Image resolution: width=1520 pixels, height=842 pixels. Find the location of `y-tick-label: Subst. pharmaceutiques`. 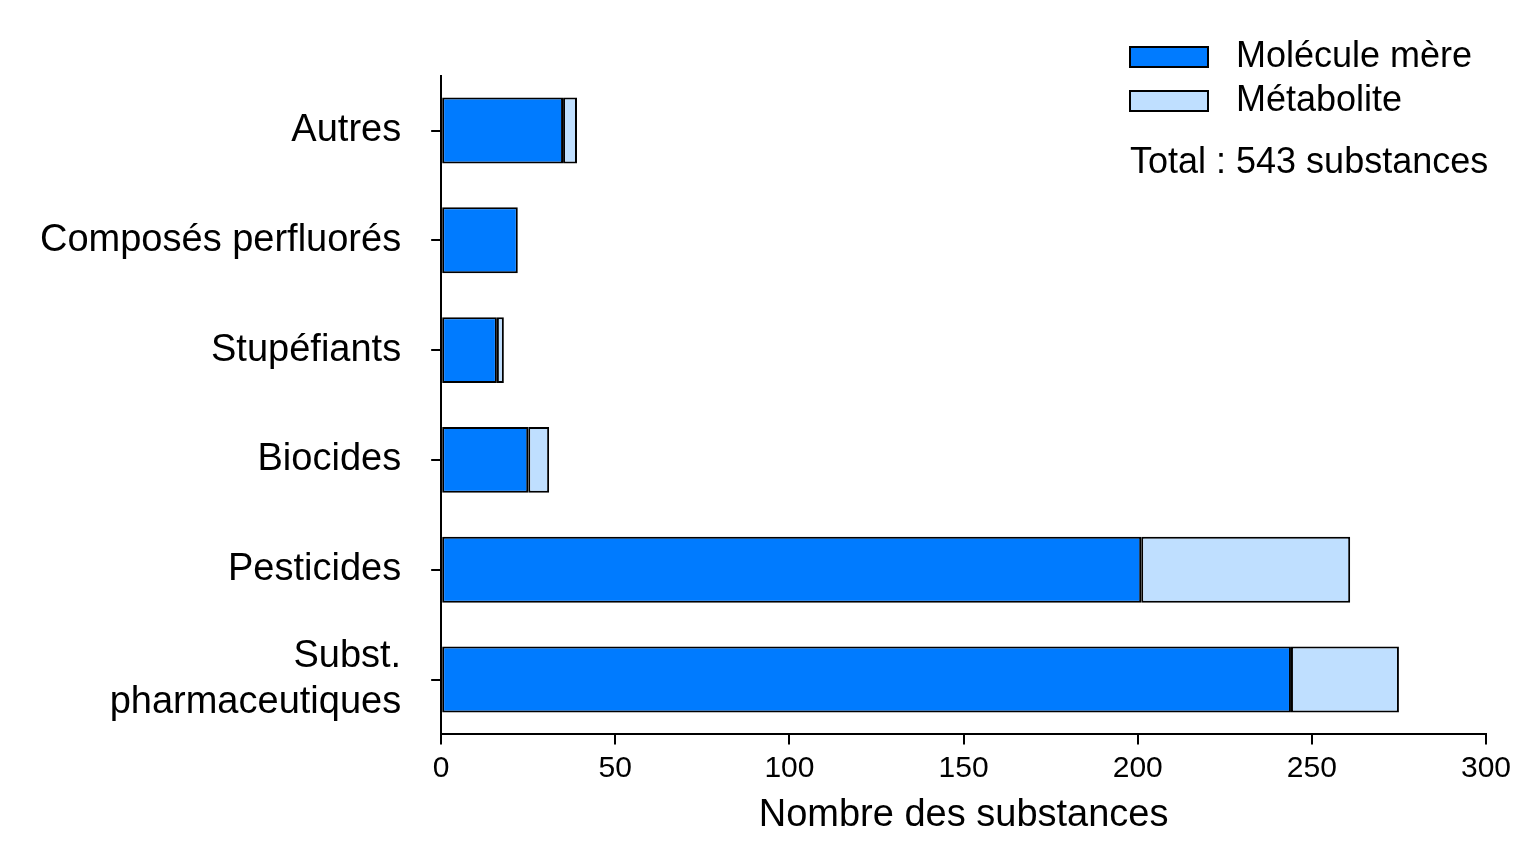

y-tick-label: Subst. pharmaceutiques is located at coordinates (255, 677).